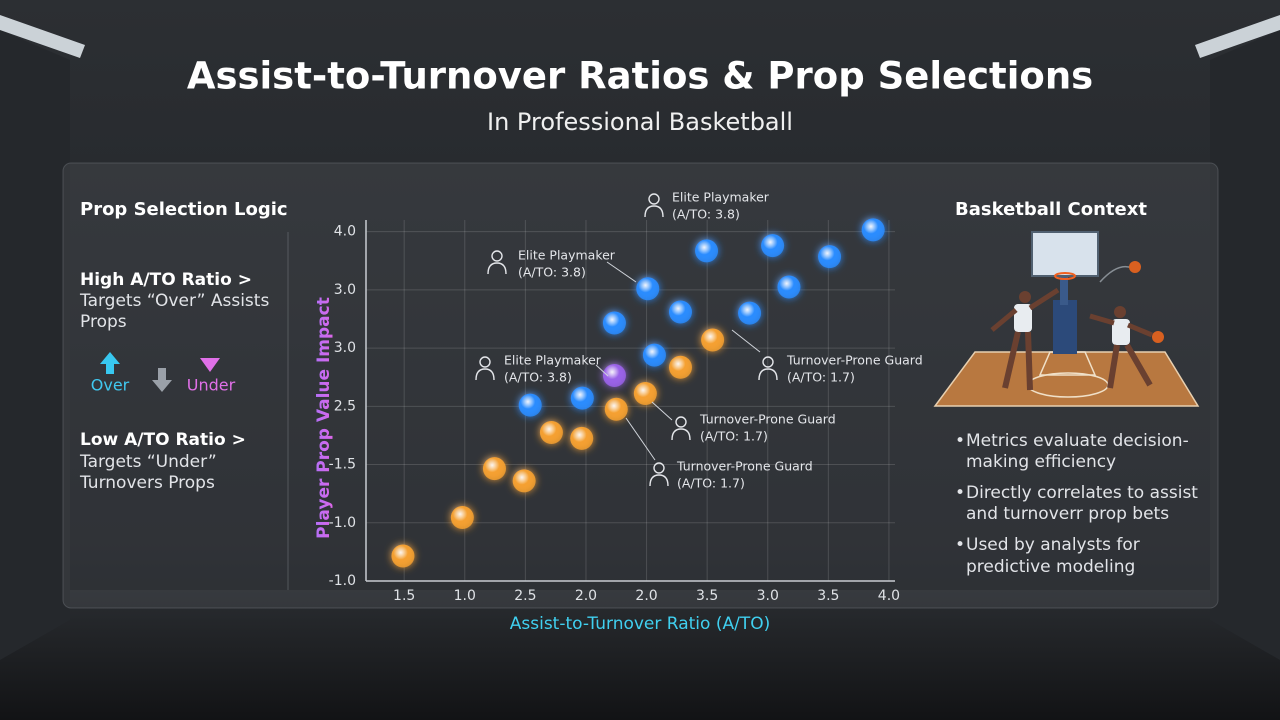 This screenshot has width=1280, height=720. Describe the element at coordinates (345, 232) in the screenshot. I see `y-tick-label: 4.0` at that location.